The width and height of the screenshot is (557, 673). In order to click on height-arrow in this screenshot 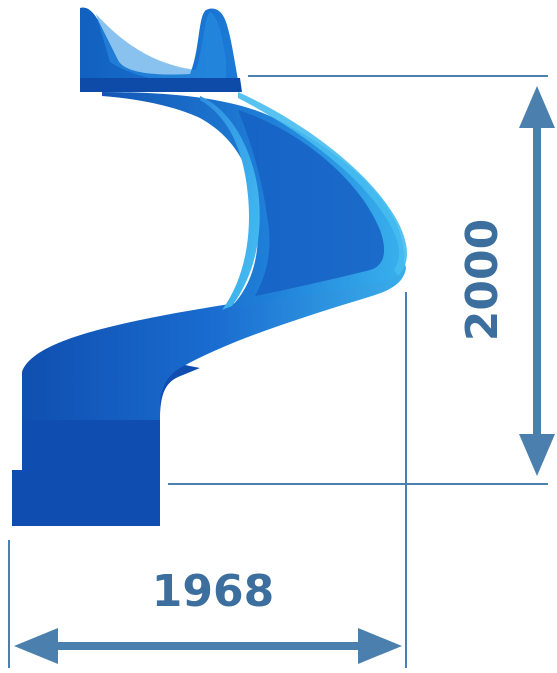, I will do `click(537, 281)`.